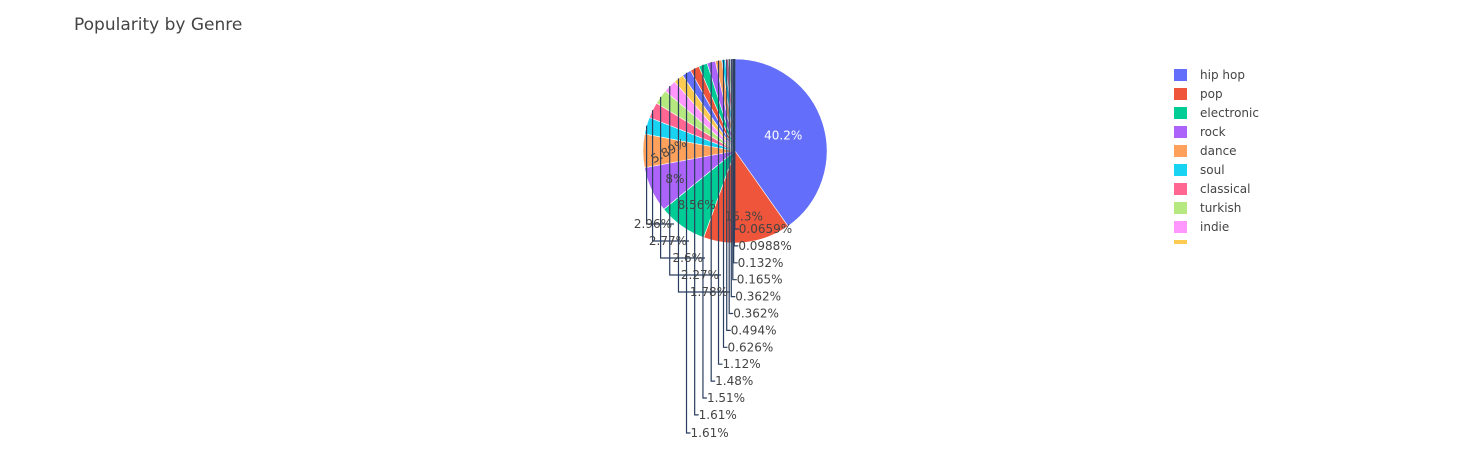 The image size is (1479, 450). Describe the element at coordinates (783, 136) in the screenshot. I see `slice-label-0: 40.2%` at that location.